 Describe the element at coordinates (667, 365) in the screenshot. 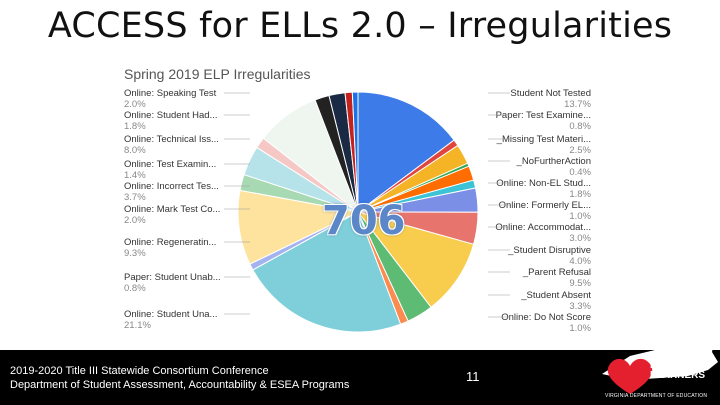

I see `logo-line-2: IS FOR` at that location.